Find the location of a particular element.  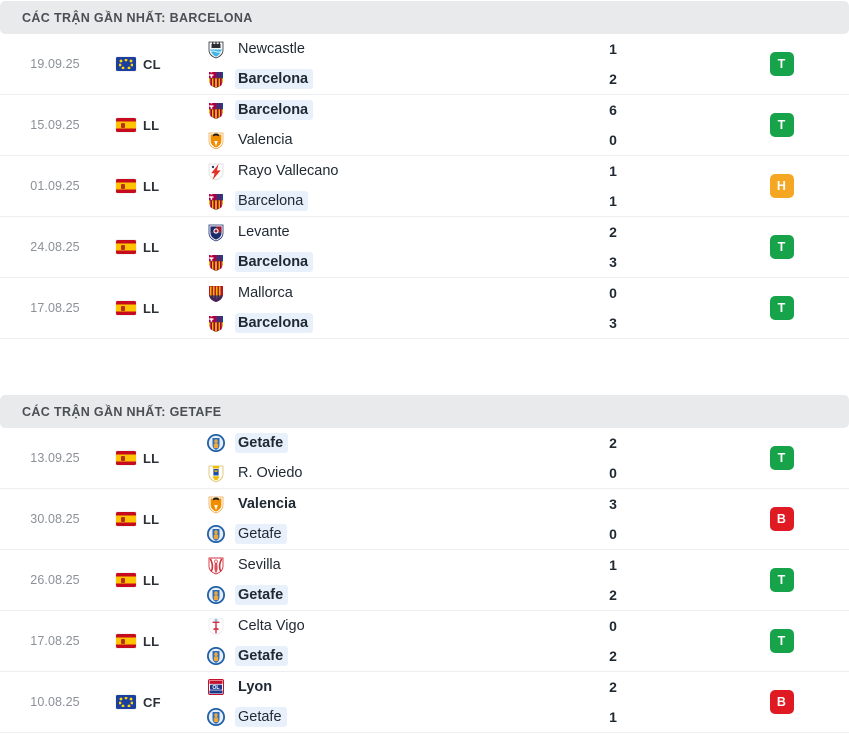

teams-cell: Sevilla Getafe is located at coordinates (348, 580).